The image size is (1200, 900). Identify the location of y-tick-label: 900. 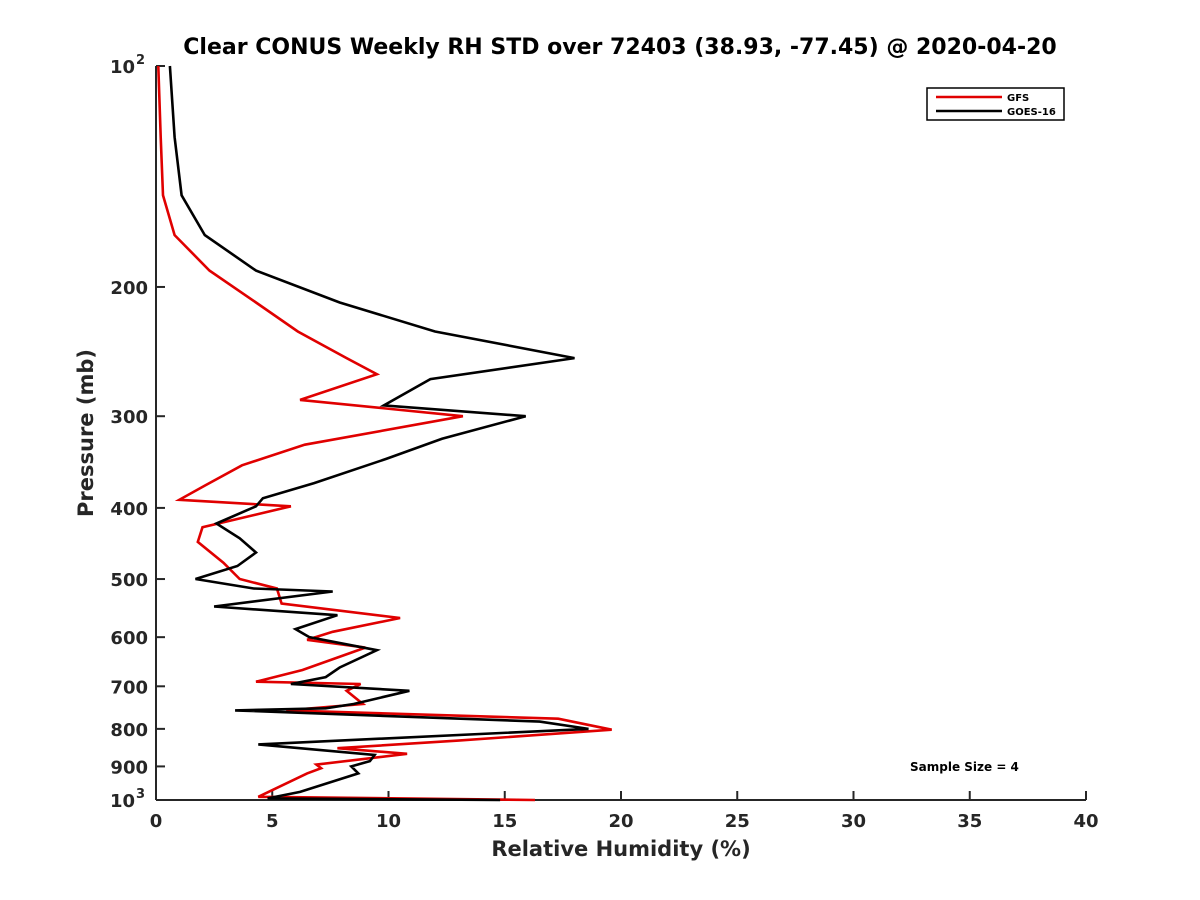
(129, 767).